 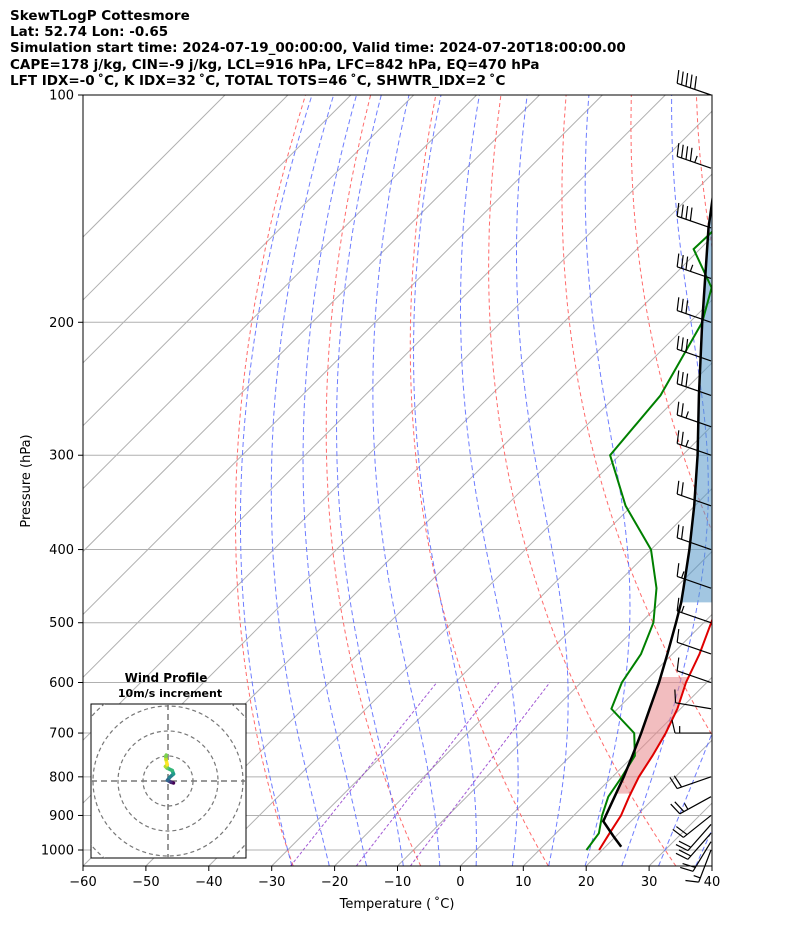 I want to click on dewpoint-line, so click(x=648, y=540).